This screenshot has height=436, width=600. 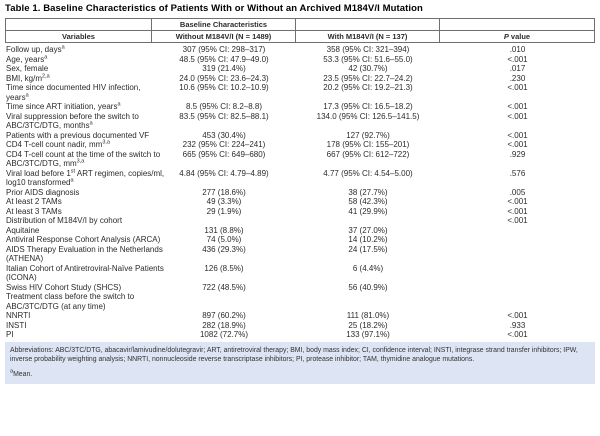 I want to click on table-row: PI 1082 (72.7%) 133 (97.1%) <.001, so click(x=300, y=335).